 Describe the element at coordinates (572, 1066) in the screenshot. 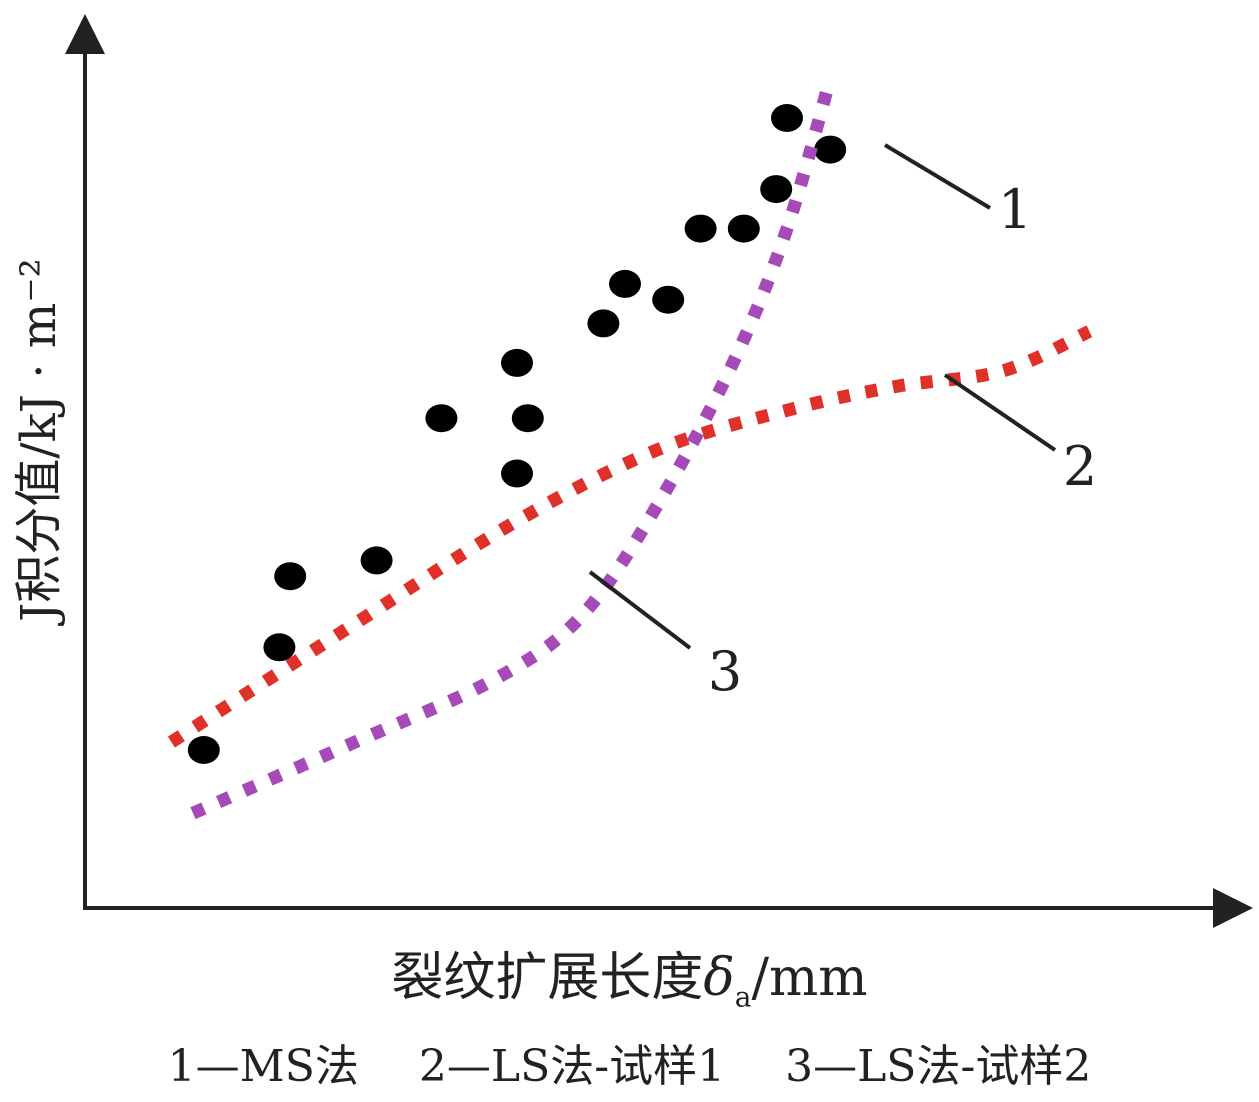

I see `legend-item-2: 2—LS法-试样1` at that location.